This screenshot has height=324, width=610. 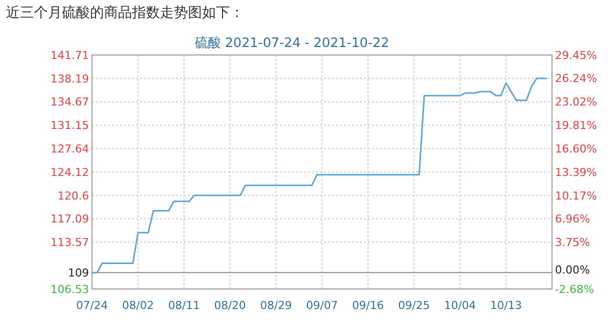 What do you see at coordinates (69, 289) in the screenshot?
I see `y-tick-label: 106.53` at bounding box center [69, 289].